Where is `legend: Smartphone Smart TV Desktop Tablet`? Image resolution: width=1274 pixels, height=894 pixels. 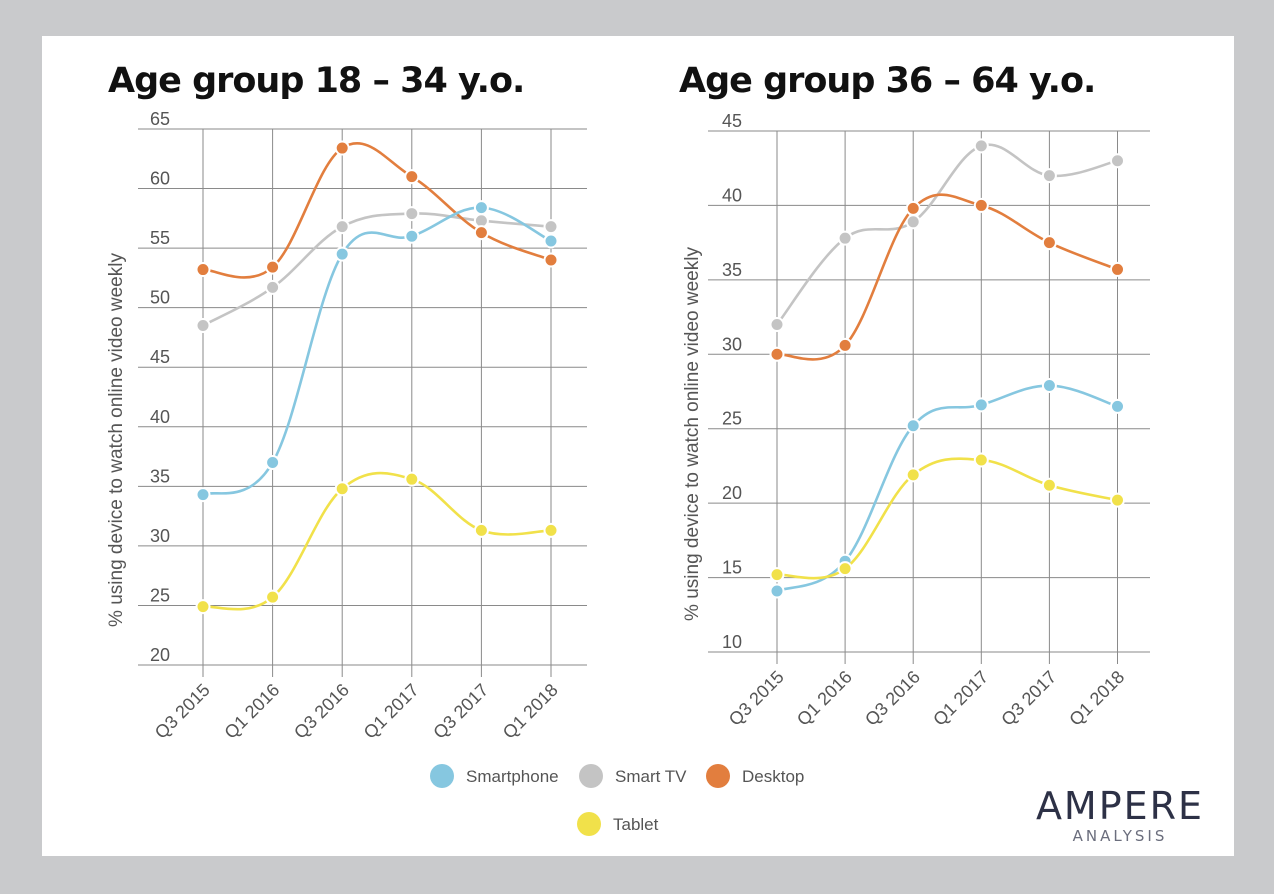 legend: Smartphone Smart TV Desktop Tablet is located at coordinates (617, 800).